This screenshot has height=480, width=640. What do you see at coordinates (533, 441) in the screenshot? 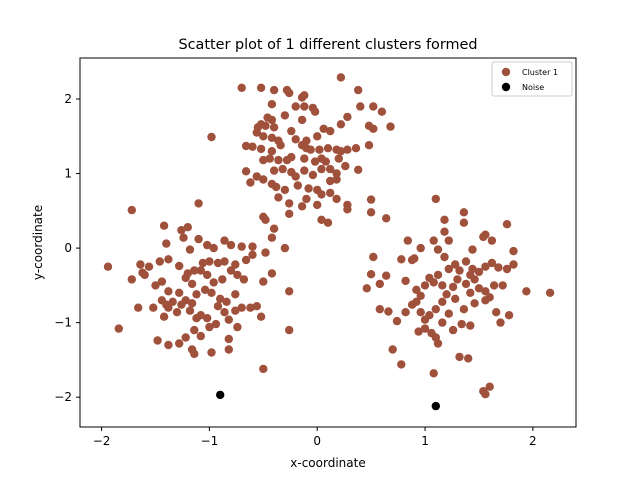
I see `x-tick-label: 2` at bounding box center [533, 441].